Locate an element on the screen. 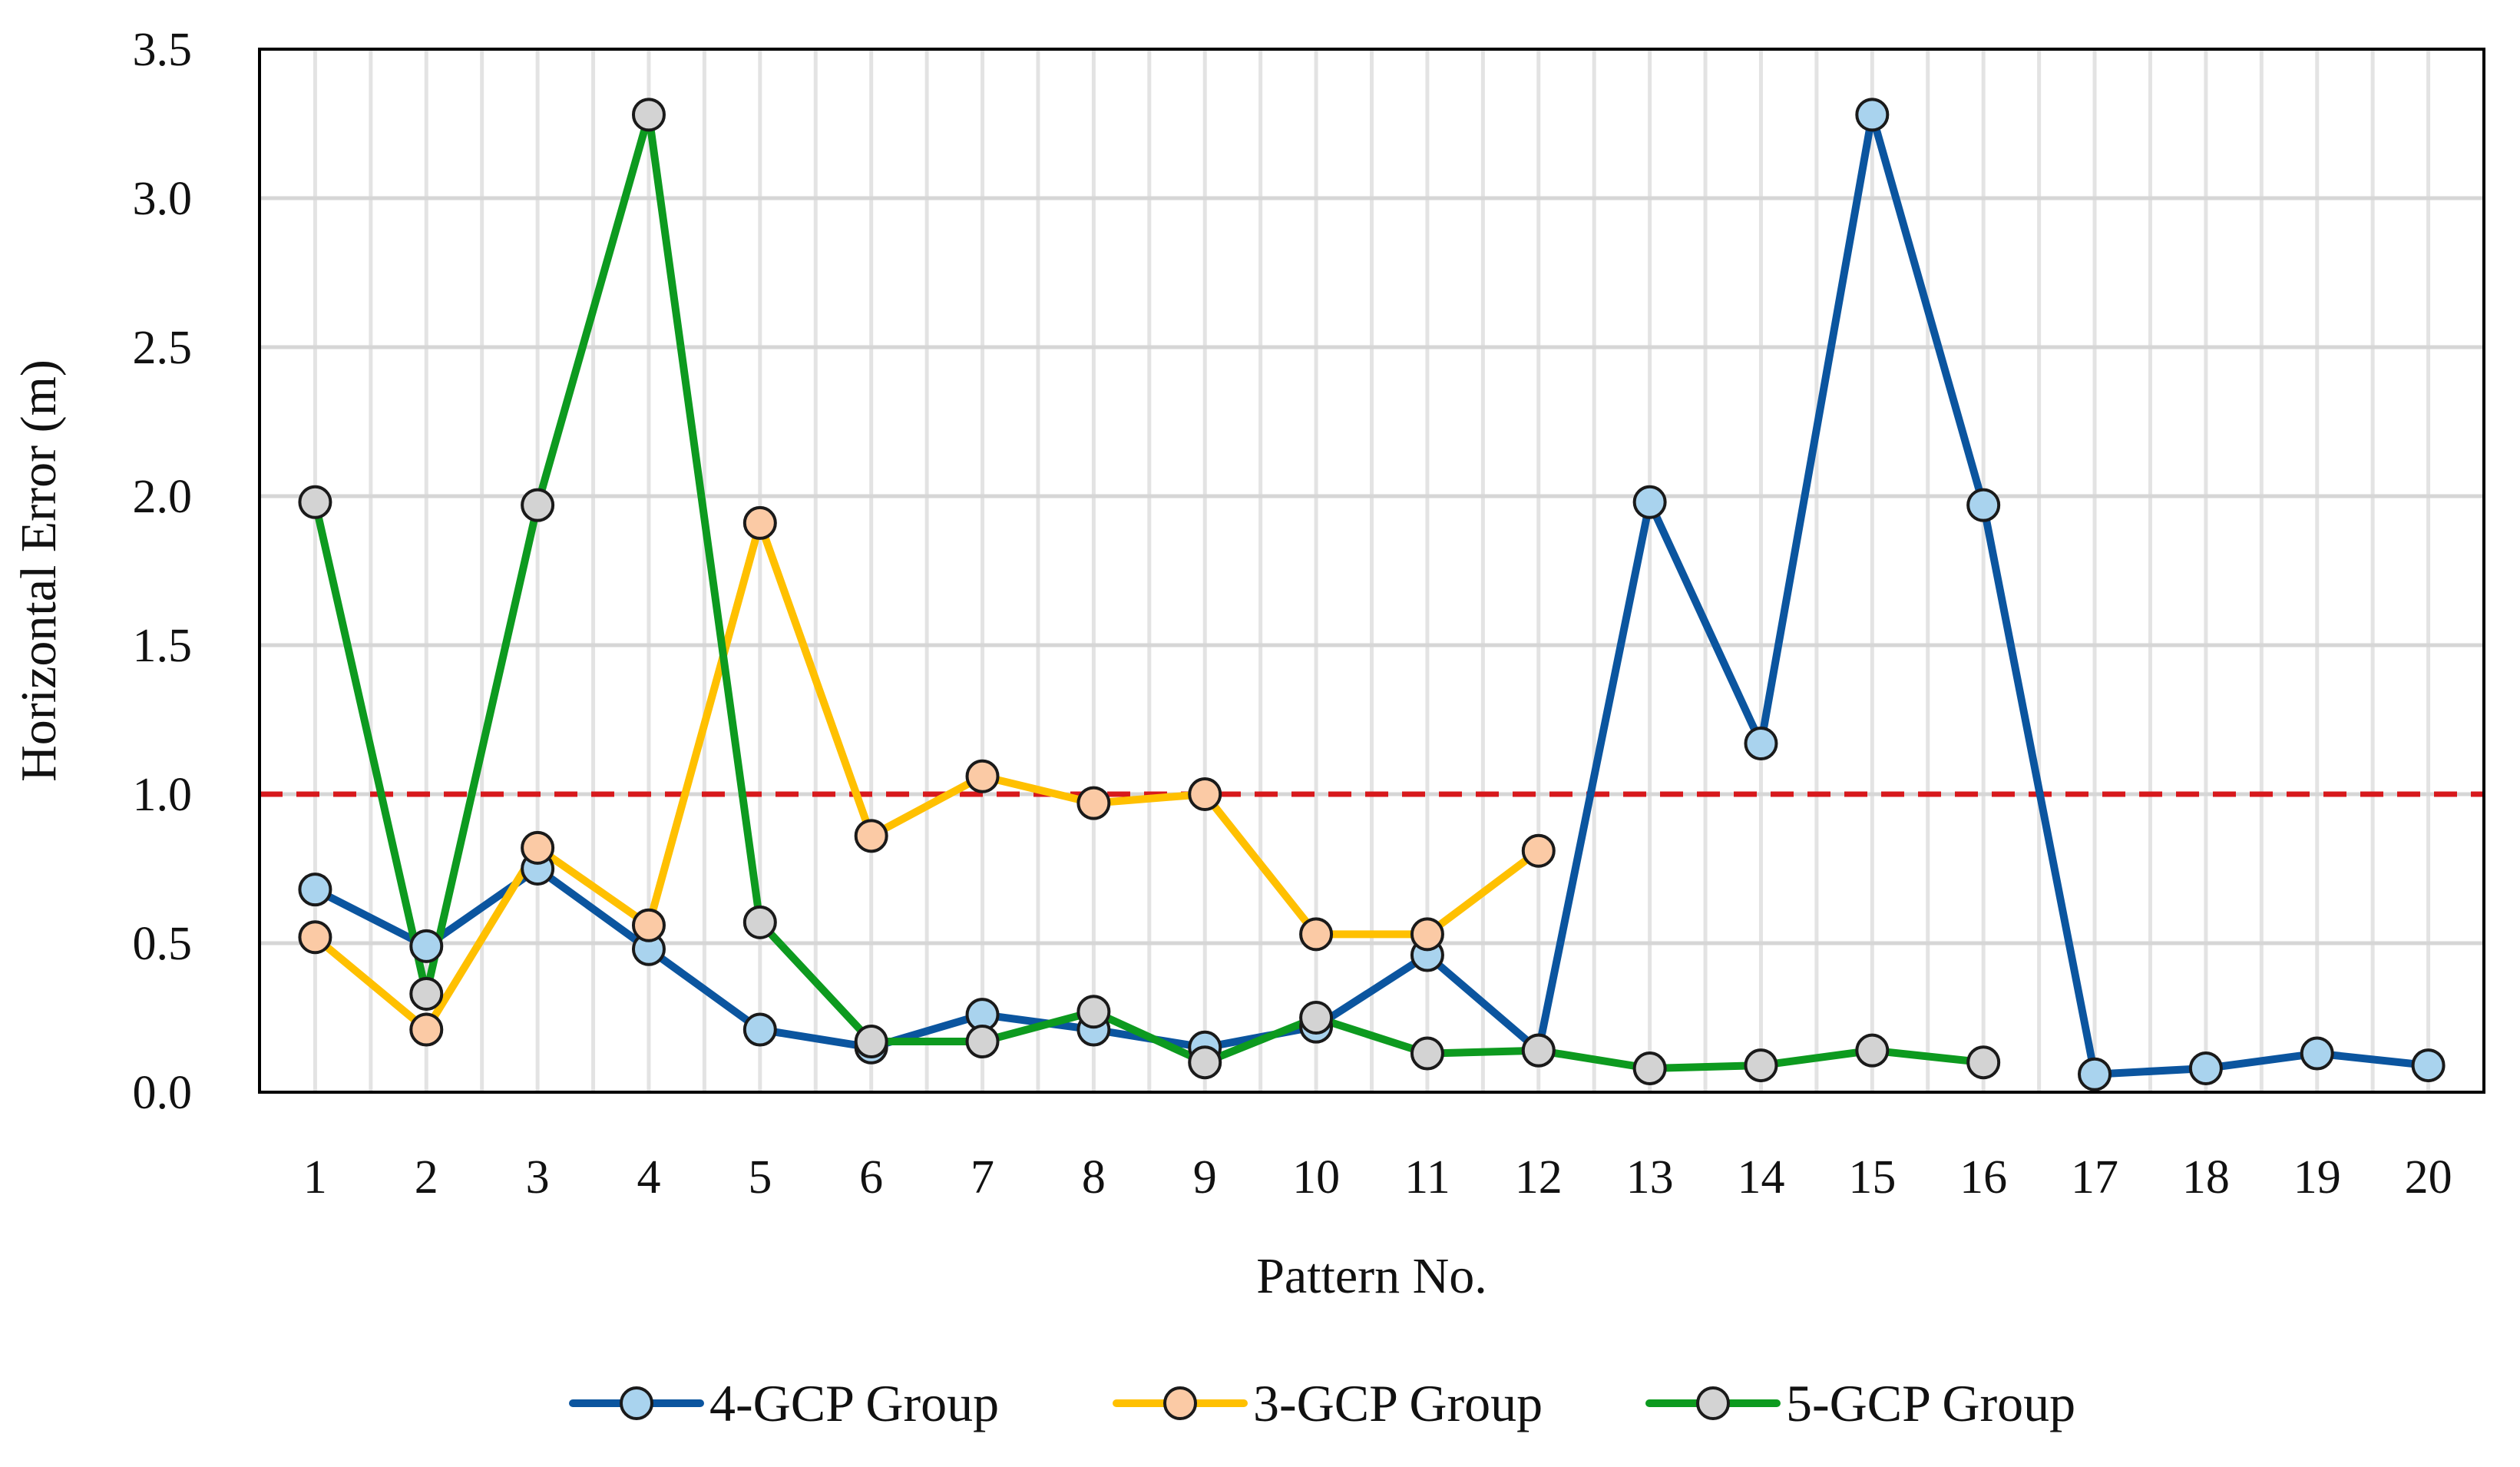 This screenshot has width=2520, height=1467. y-tick-label: 3.5 is located at coordinates (163, 50).